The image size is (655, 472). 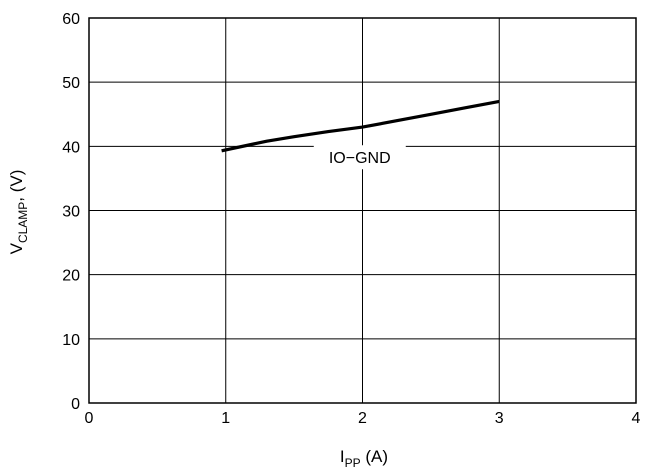 What do you see at coordinates (16, 186) in the screenshot?
I see `y-axis-label-unit: , (V)` at bounding box center [16, 186].